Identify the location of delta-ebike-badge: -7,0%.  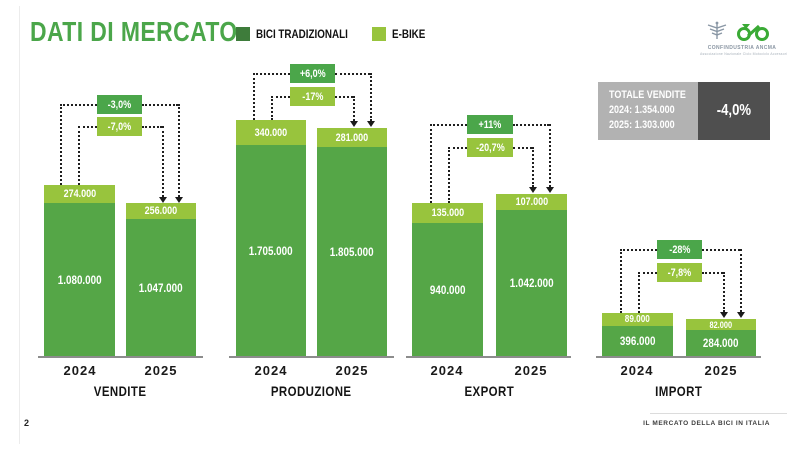
(119, 126).